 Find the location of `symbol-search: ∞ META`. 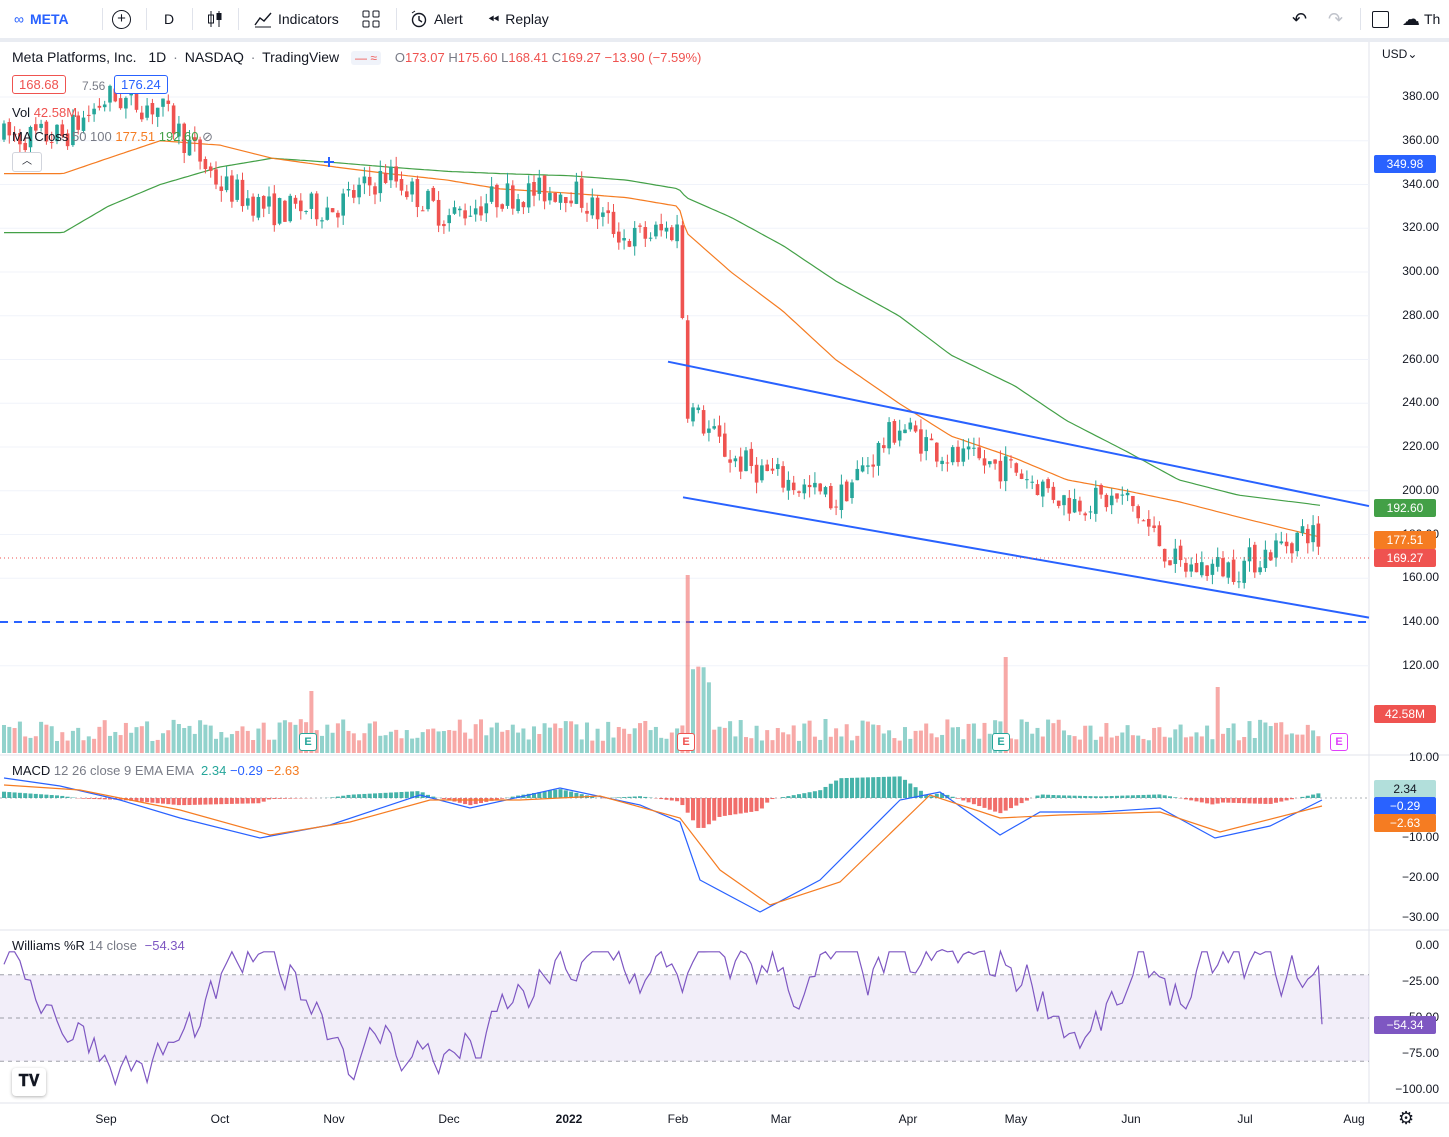

symbol-search: ∞ META is located at coordinates (41, 19).